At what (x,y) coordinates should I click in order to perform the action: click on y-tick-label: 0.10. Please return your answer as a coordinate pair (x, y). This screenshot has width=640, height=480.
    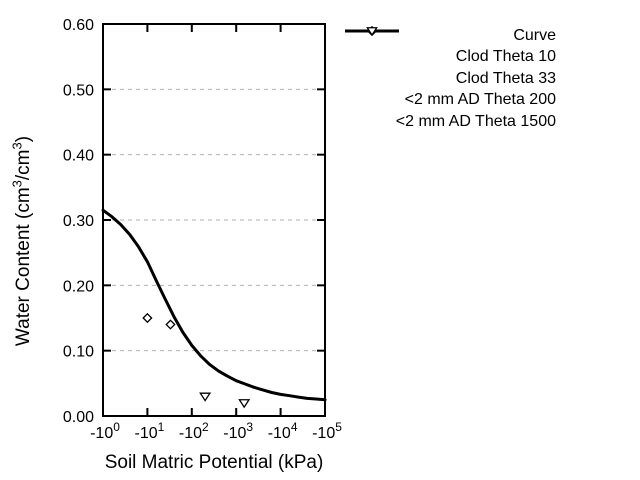
    Looking at the image, I should click on (78, 352).